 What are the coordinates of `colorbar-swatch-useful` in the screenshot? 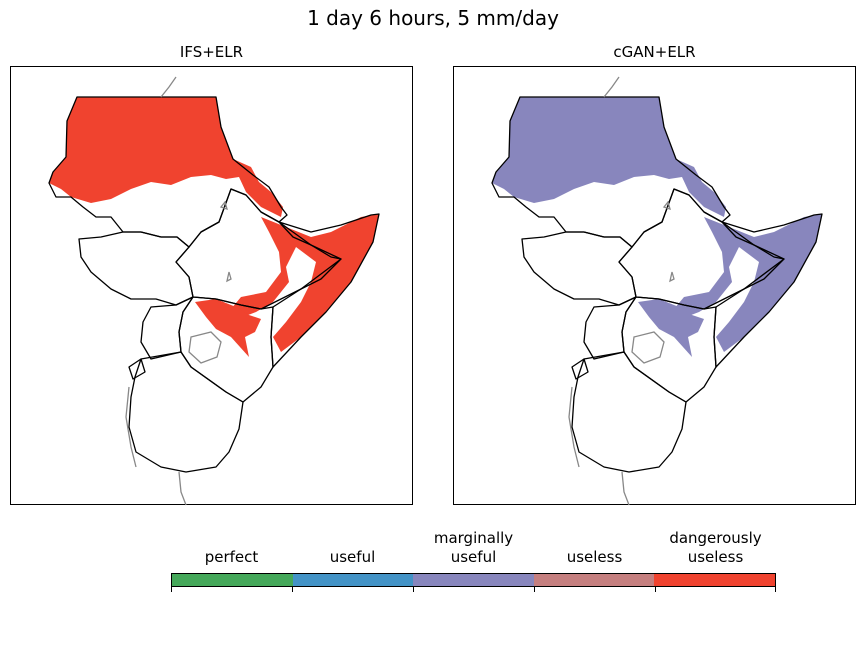 It's located at (353, 580).